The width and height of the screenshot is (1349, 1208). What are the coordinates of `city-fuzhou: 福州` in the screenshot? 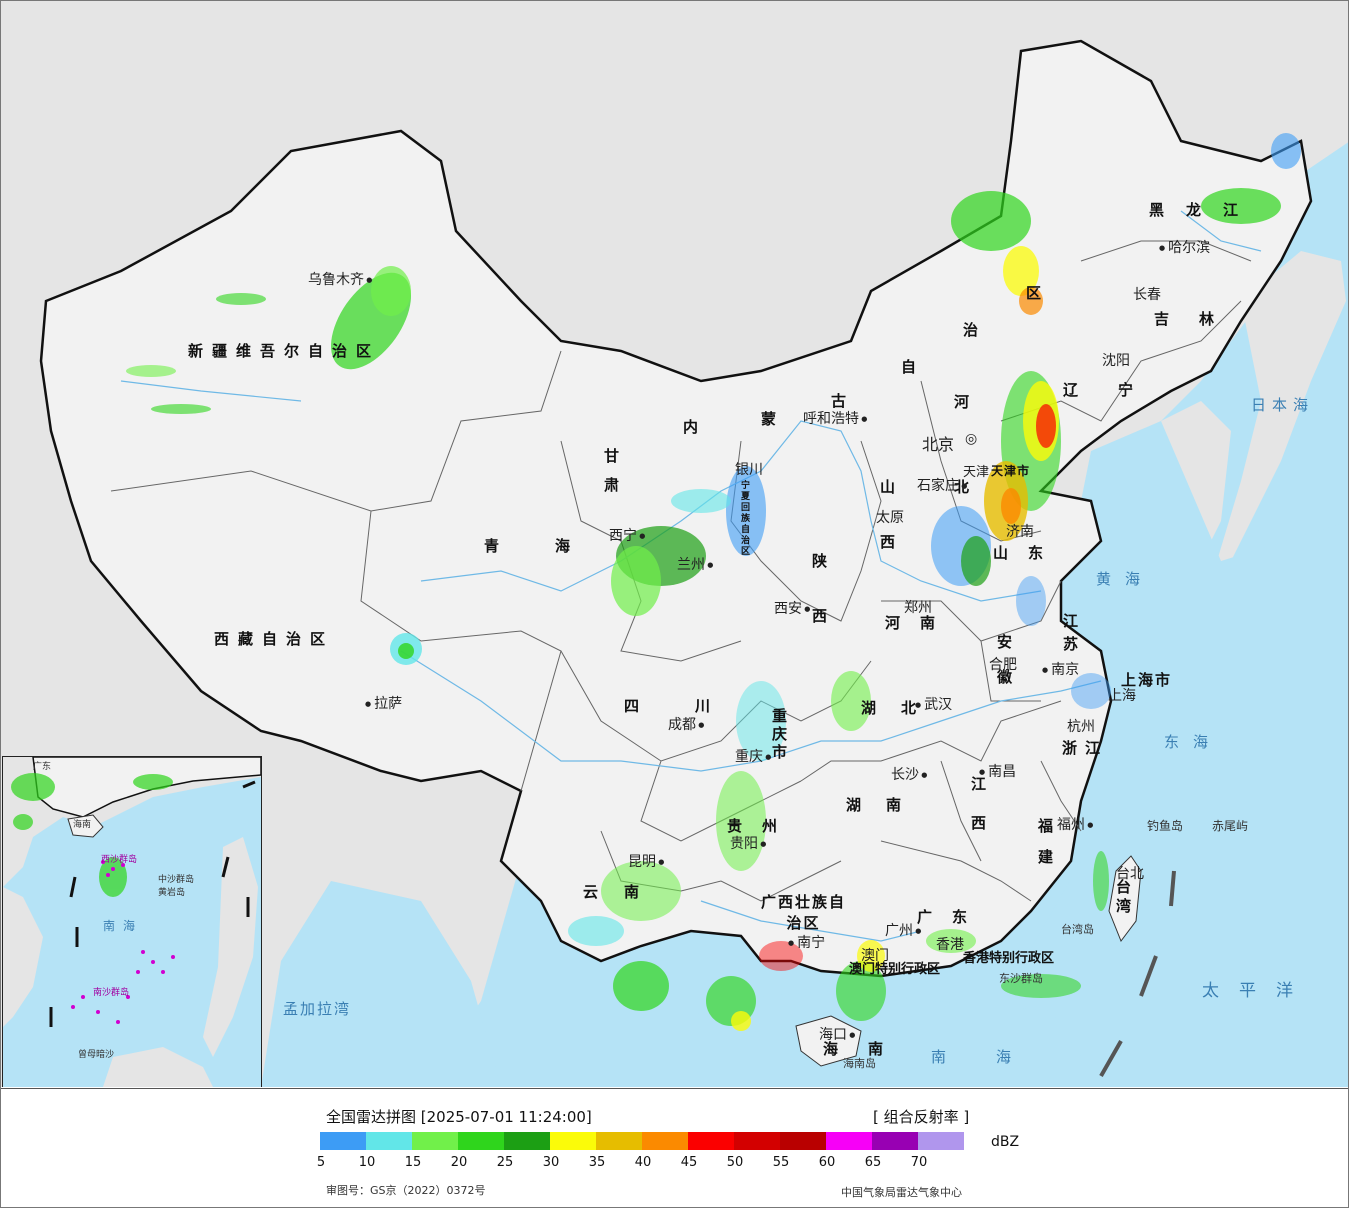 It's located at (1075, 824).